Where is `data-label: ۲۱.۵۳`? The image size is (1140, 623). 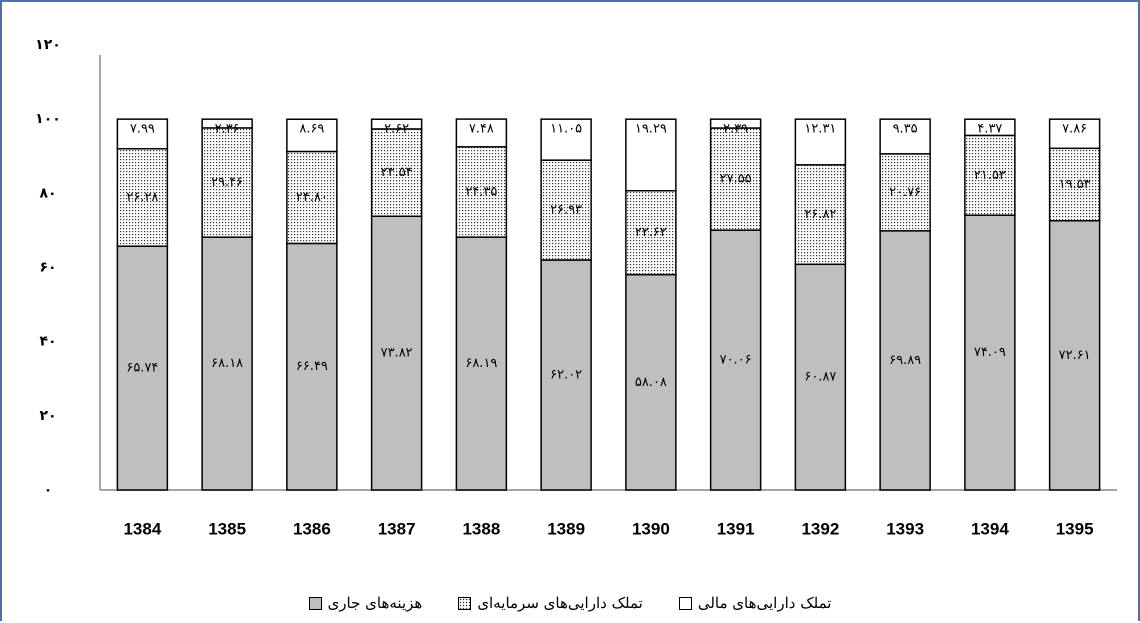
data-label: ۲۱.۵۳ is located at coordinates (990, 175).